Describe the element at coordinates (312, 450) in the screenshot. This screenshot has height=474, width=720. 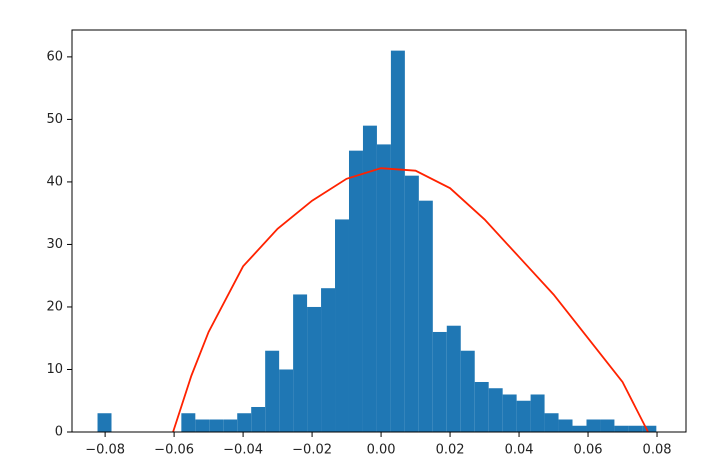
I see `x-tick-label: −0.02` at that location.